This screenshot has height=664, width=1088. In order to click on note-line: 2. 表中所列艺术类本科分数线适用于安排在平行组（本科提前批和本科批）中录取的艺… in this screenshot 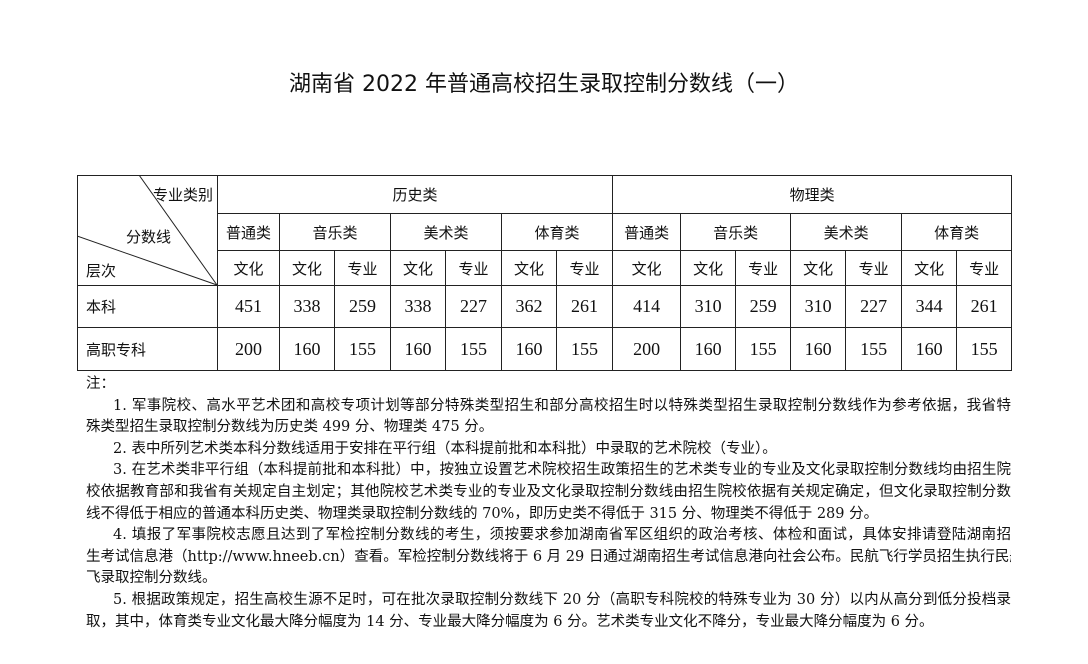, I will do `click(445, 448)`.